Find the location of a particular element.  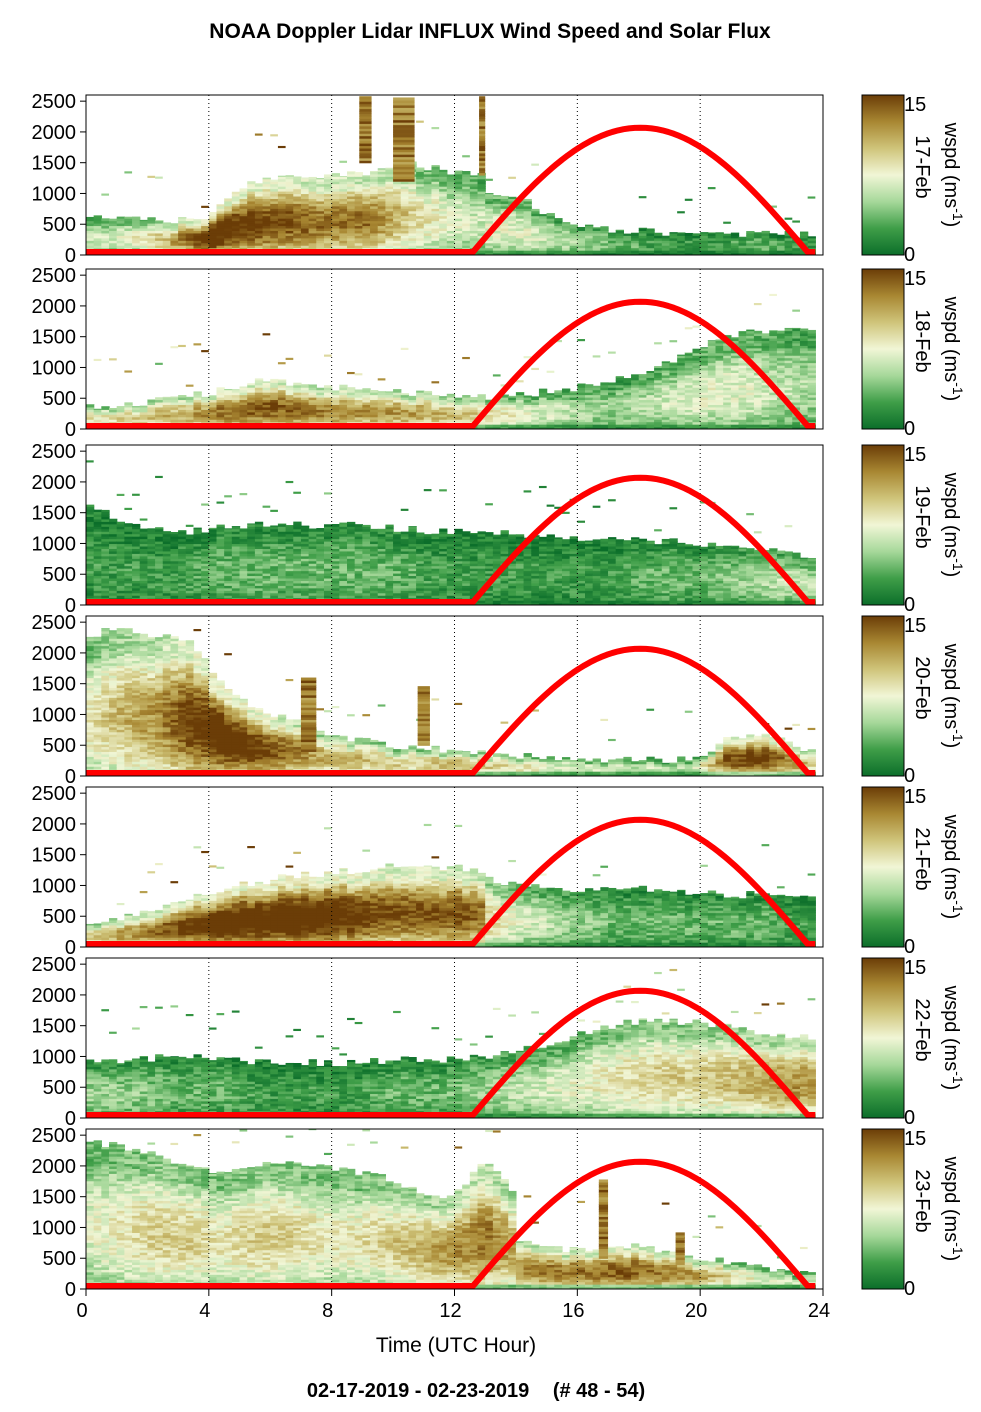

heatmap-spike is located at coordinates (404, 138).